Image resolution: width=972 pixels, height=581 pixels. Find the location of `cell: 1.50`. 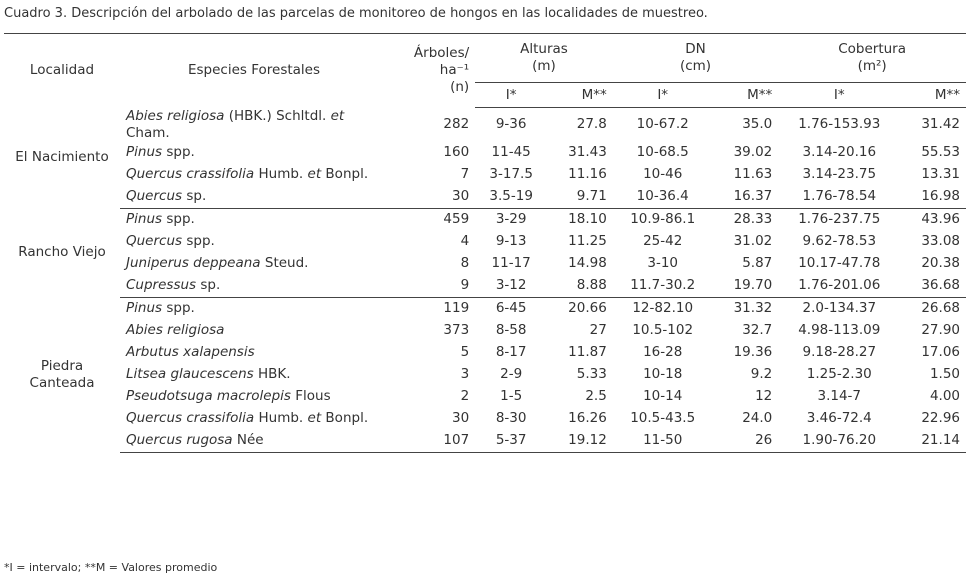

cell: 1.50 is located at coordinates (944, 374).